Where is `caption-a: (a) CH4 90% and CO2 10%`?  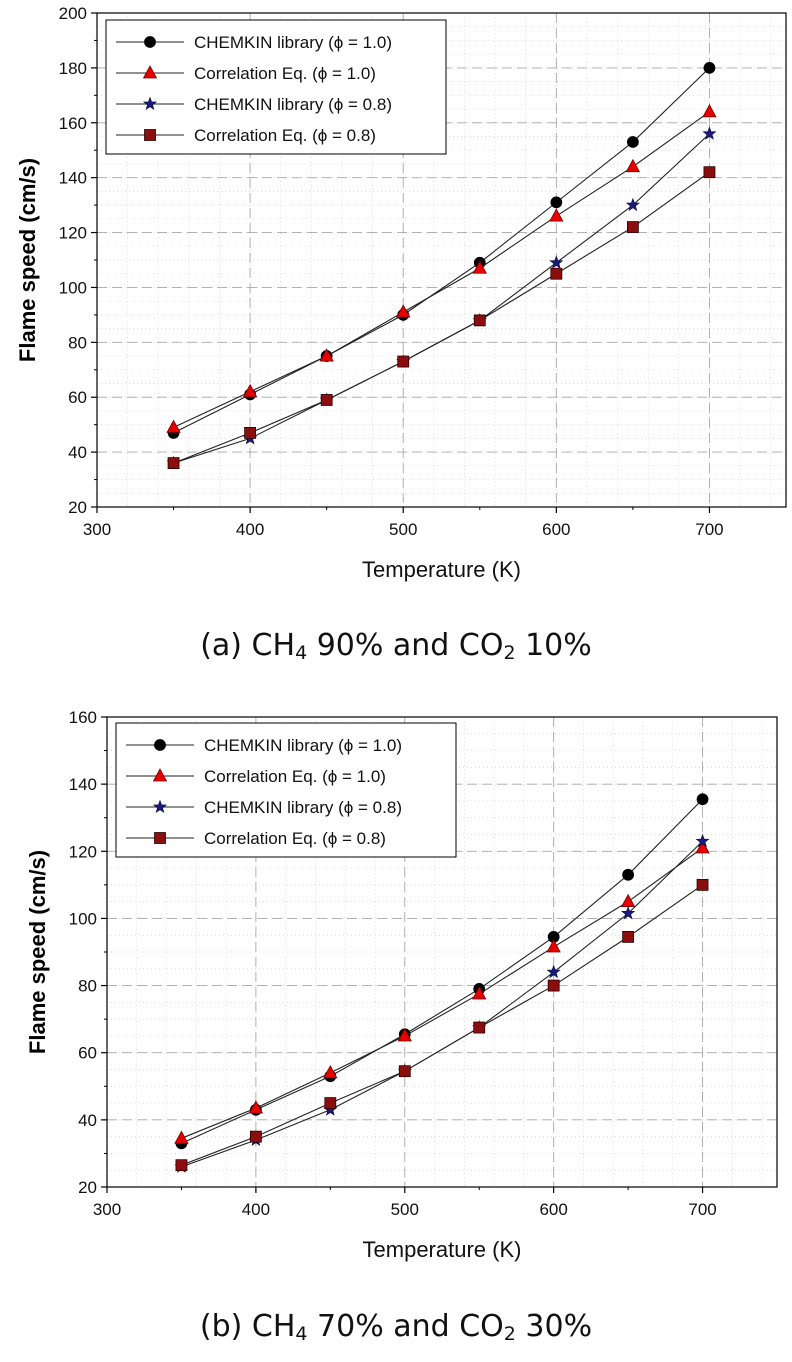 caption-a: (a) CH4 90% and CO2 10% is located at coordinates (396, 646).